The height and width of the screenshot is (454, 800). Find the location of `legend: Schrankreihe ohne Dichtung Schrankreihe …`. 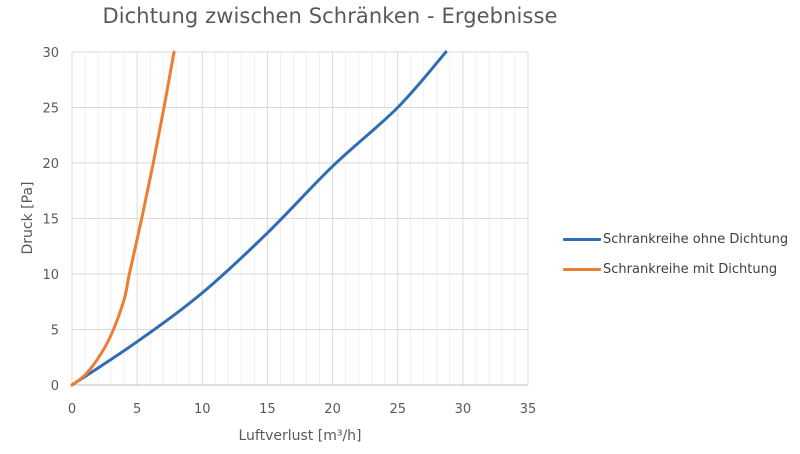

legend: Schrankreihe ohne Dichtung Schrankreihe … is located at coordinates (675, 254).